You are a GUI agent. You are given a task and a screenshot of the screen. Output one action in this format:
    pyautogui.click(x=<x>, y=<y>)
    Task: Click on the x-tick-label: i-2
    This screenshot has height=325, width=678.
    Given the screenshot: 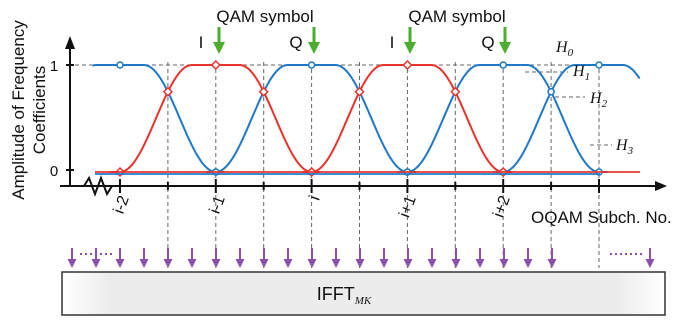 What is the action you would take?
    pyautogui.click(x=122, y=204)
    